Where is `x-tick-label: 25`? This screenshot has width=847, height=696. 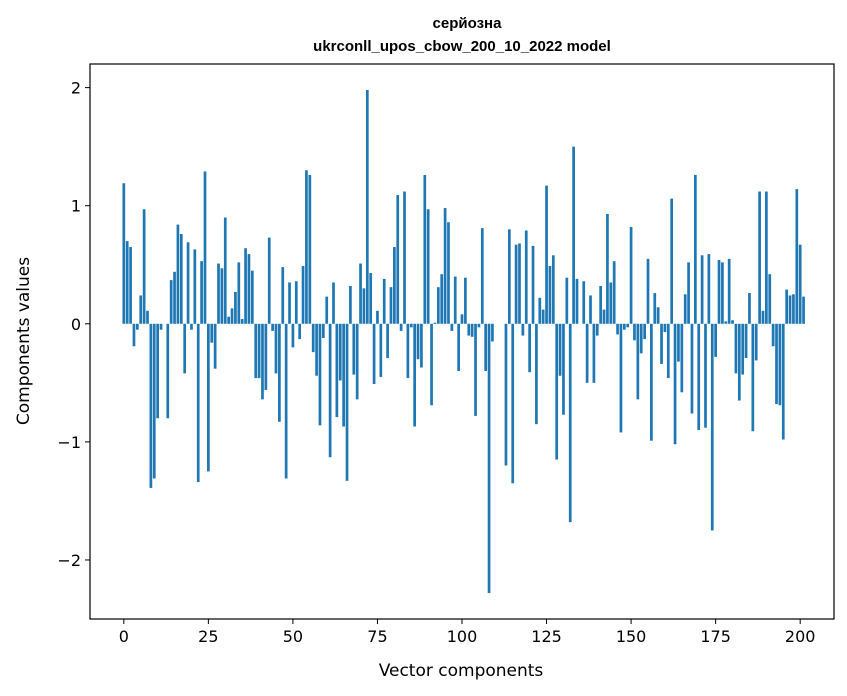 x-tick-label: 25 is located at coordinates (208, 636).